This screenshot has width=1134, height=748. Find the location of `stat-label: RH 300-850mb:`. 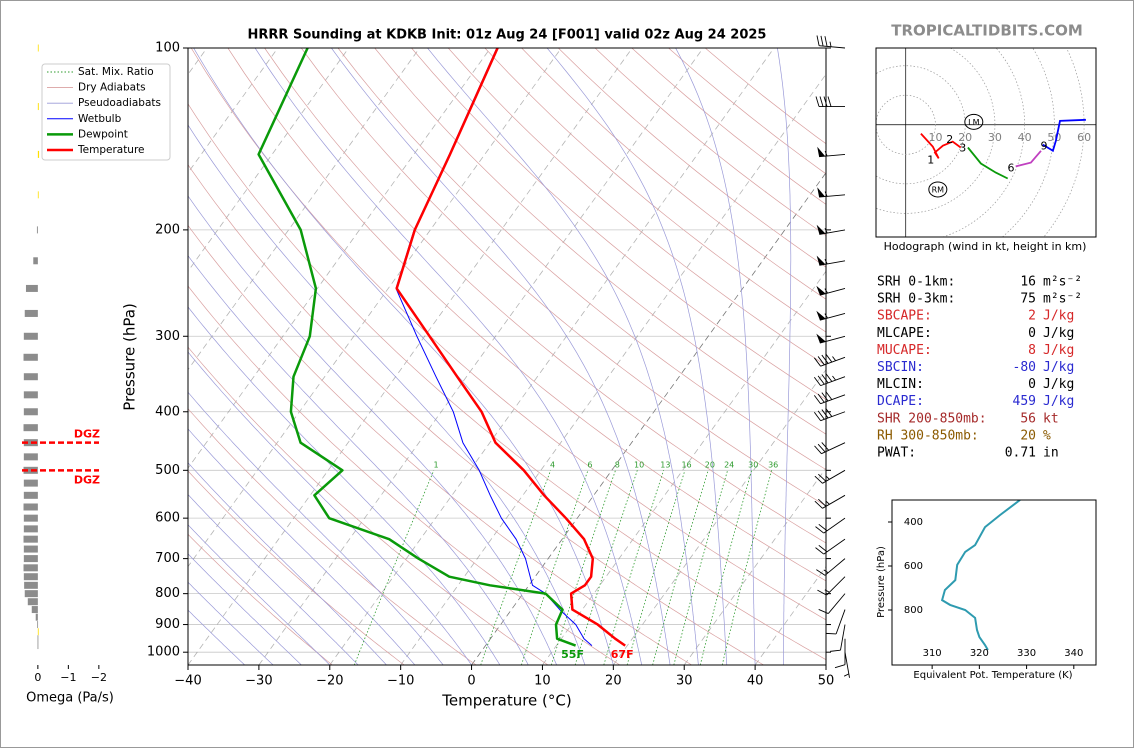

stat-label: RH 300-850mb: is located at coordinates (928, 435).